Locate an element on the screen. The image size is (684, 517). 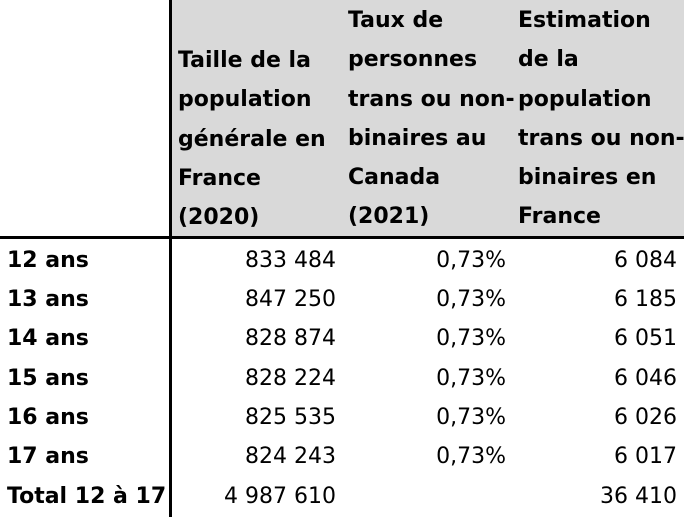
column-divider is located at coordinates (170, 258).